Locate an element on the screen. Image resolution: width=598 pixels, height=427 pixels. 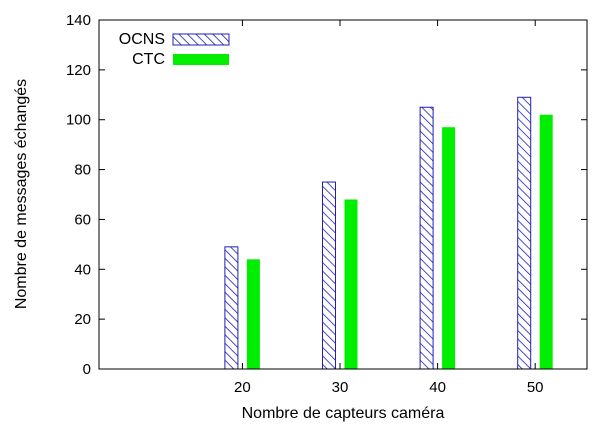
x-tick-label: 30 is located at coordinates (340, 387).